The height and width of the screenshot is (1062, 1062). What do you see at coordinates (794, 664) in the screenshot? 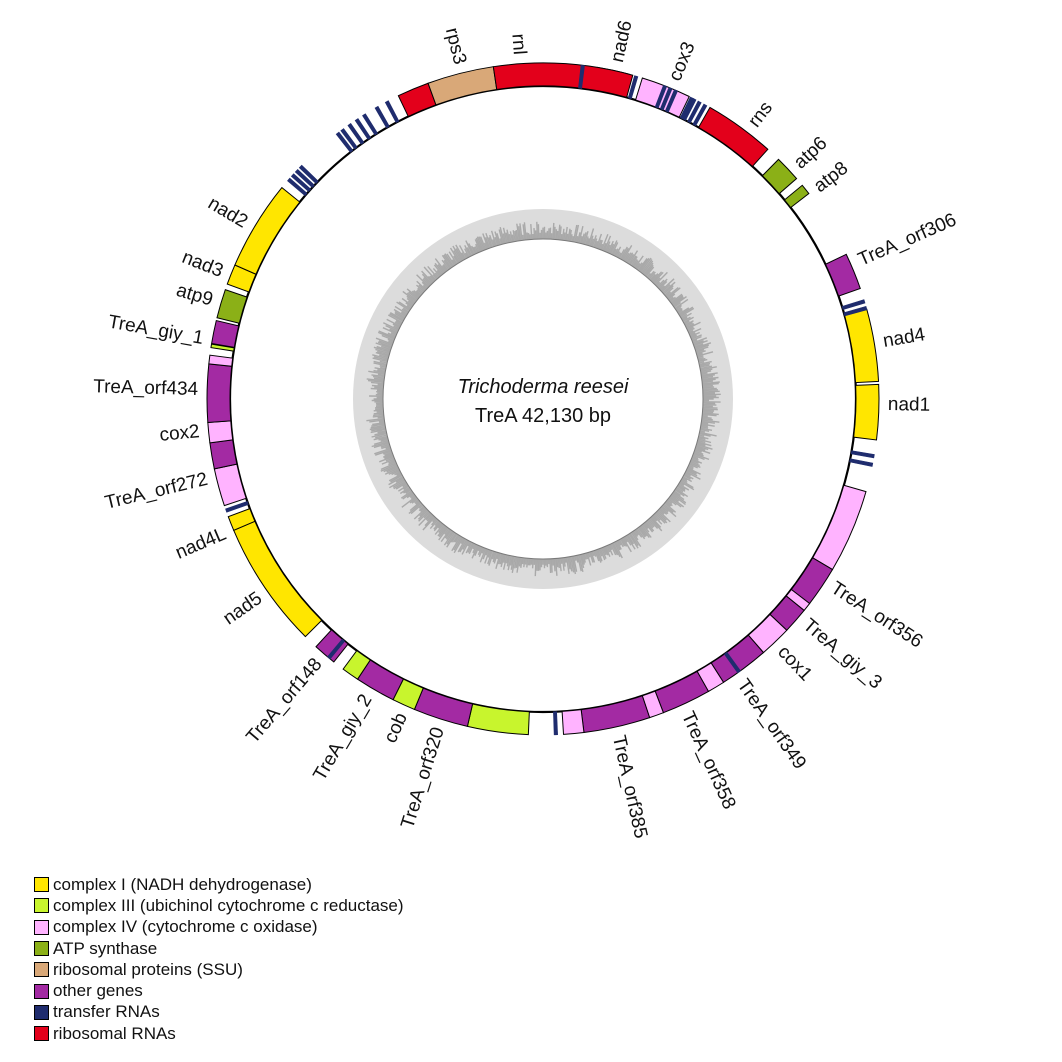
I see `label-cox1: cox1` at bounding box center [794, 664].